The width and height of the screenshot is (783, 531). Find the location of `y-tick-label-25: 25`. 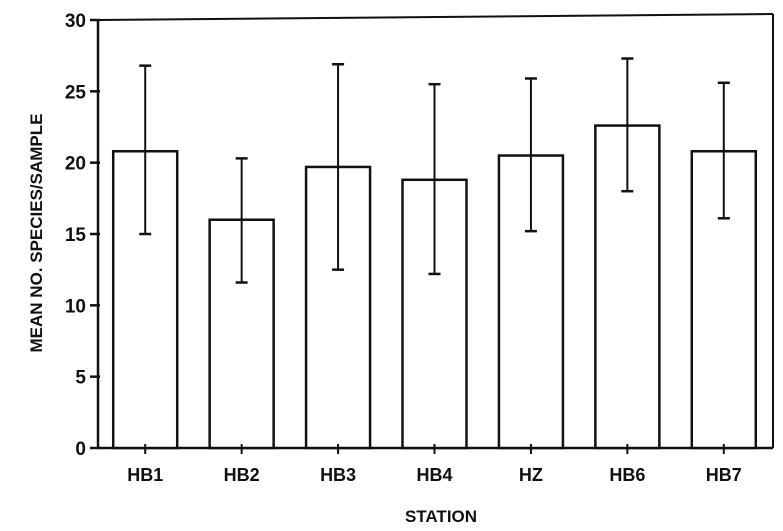

y-tick-label-25: 25 is located at coordinates (76, 92).